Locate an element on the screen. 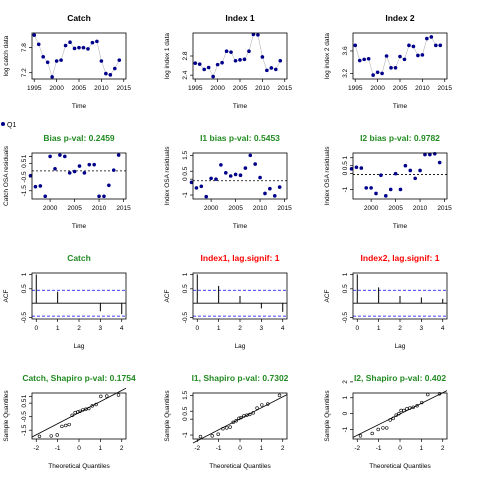 The image size is (480, 480). panel-title: I2 bias p-val: 0.9782 is located at coordinates (400, 138).